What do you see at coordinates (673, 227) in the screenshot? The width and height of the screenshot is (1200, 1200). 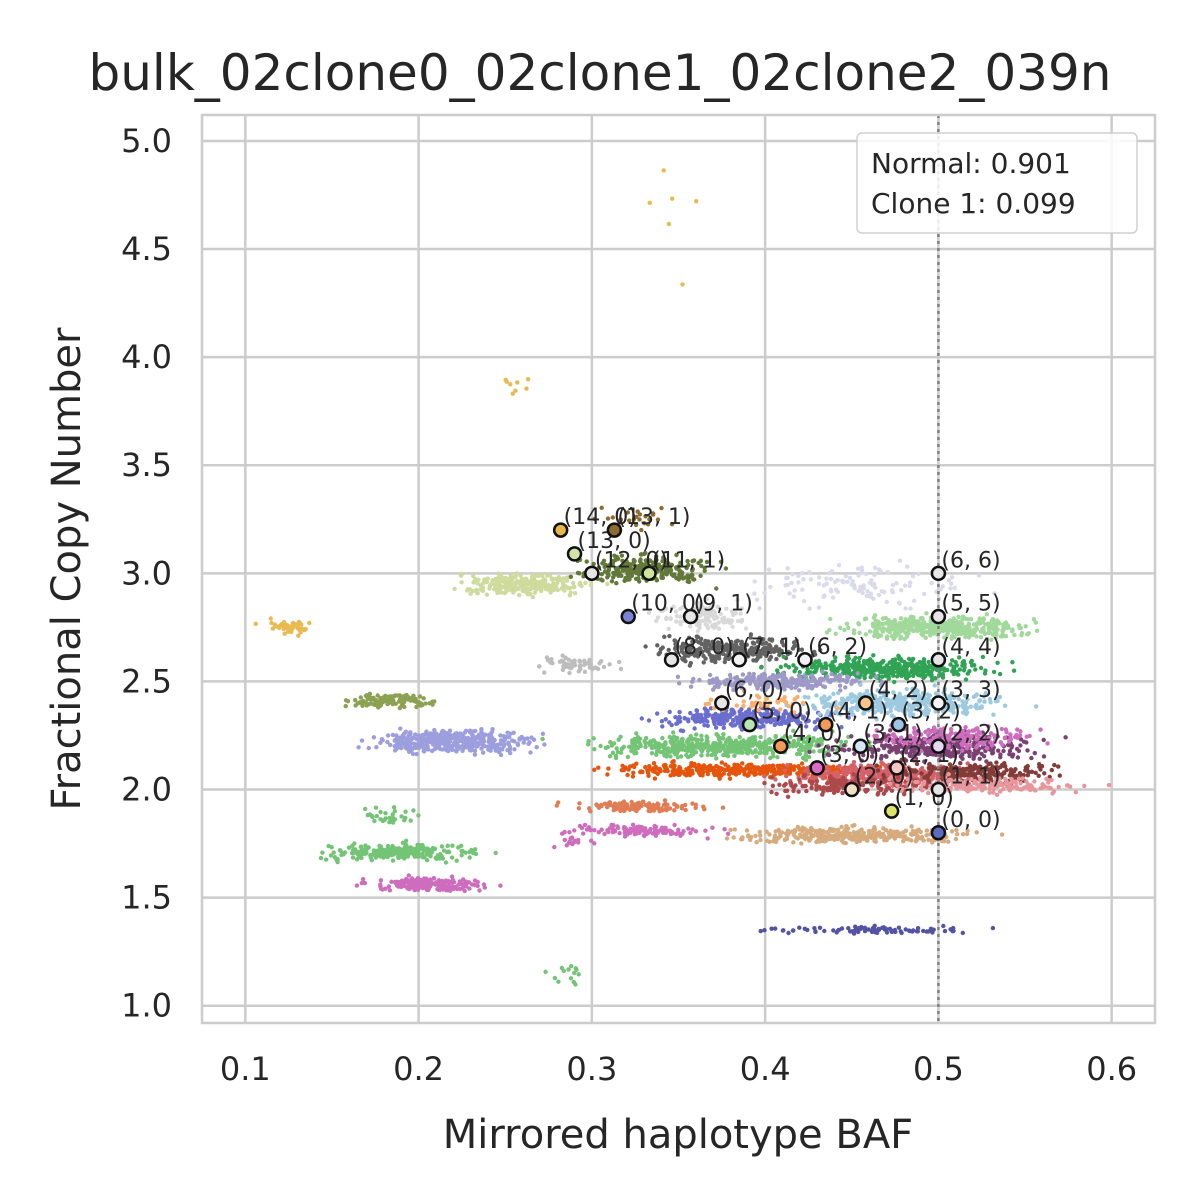 I see `scatter-cluster` at bounding box center [673, 227].